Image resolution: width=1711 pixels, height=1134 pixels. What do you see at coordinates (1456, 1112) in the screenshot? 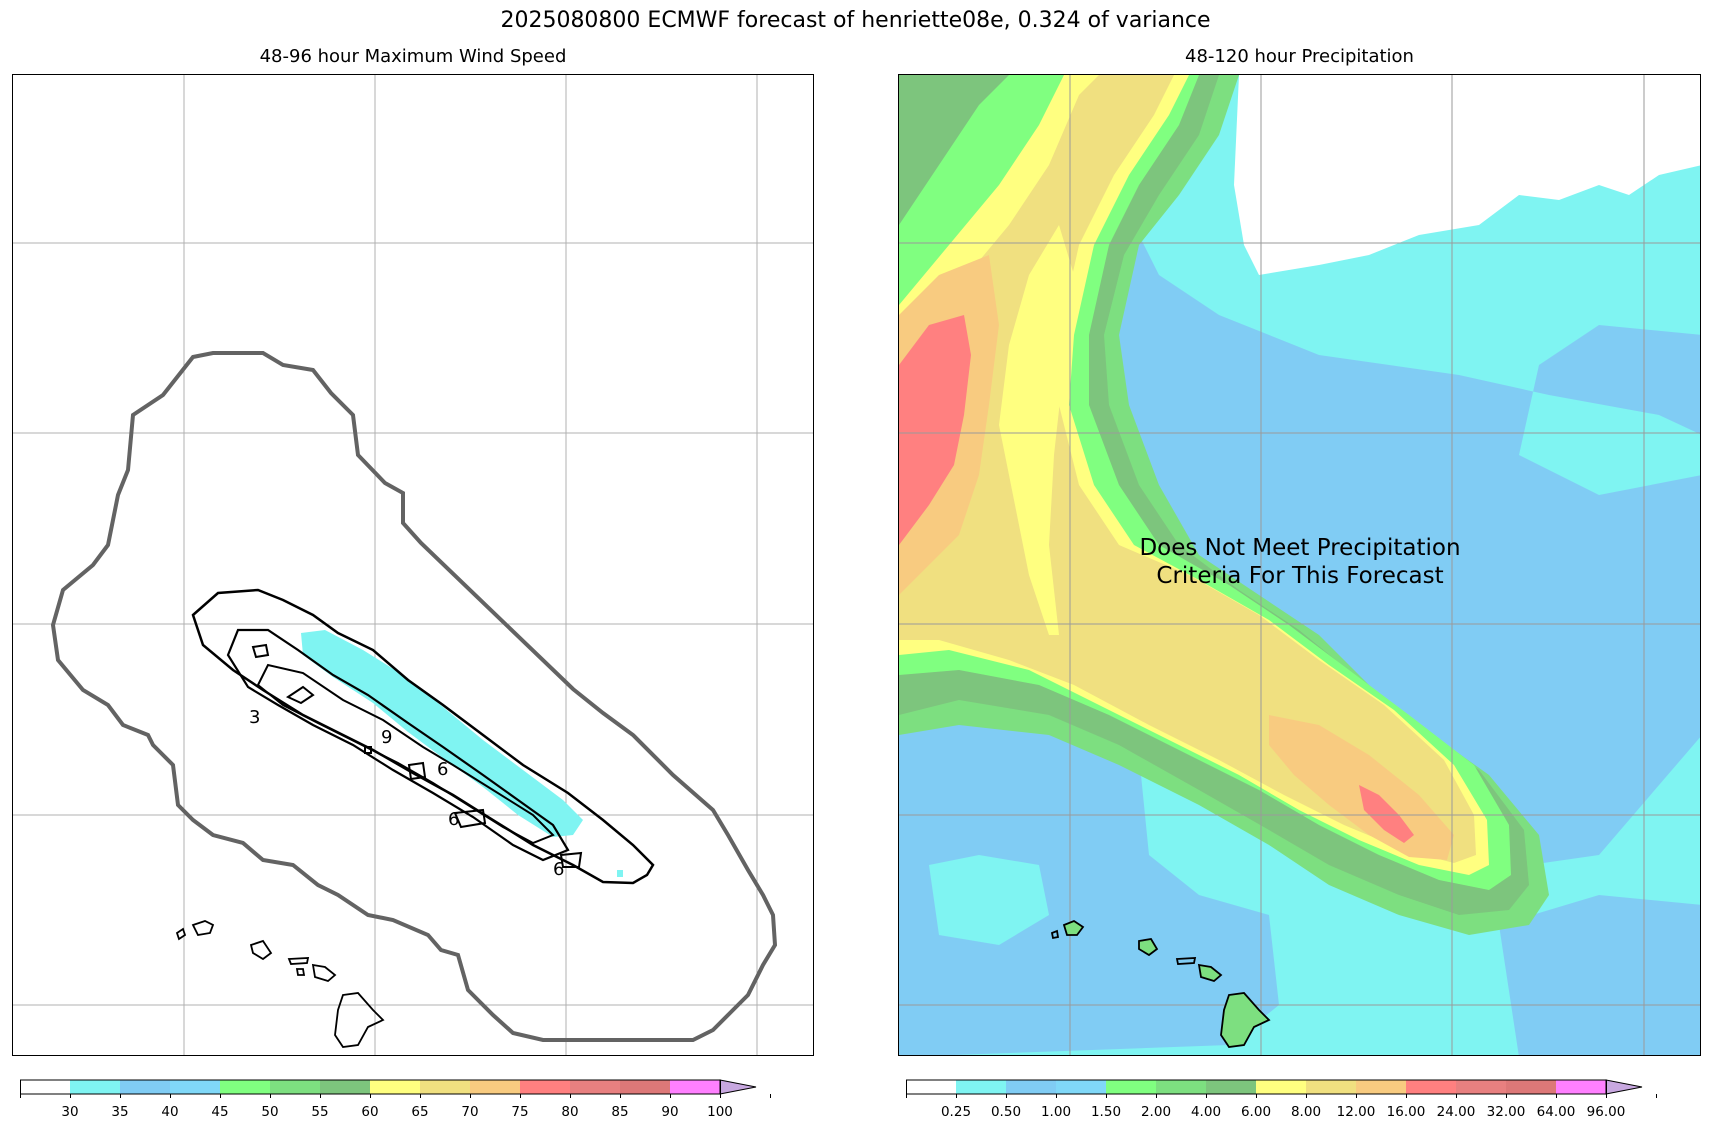
I see `colorbar-tick-label: 24.00` at bounding box center [1456, 1112].